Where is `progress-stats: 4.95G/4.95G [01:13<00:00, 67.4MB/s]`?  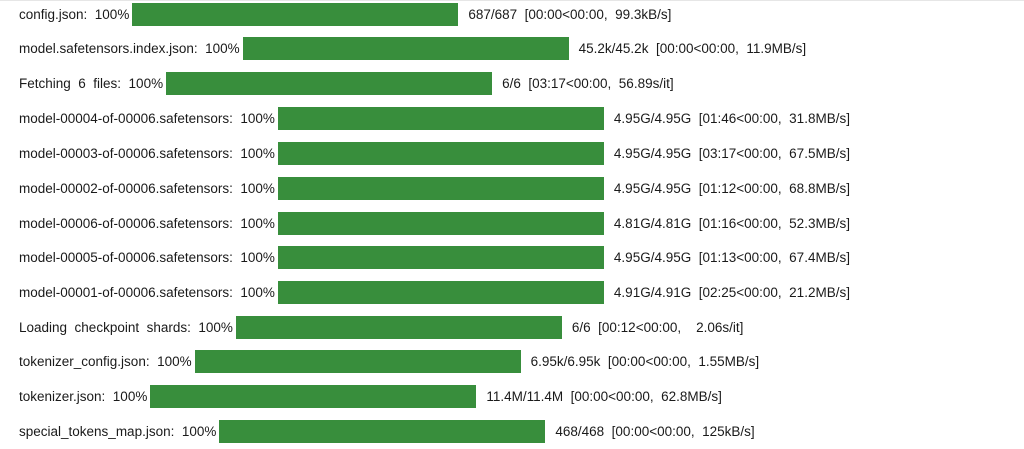 progress-stats: 4.95G/4.95G [01:13<00:00, 67.4MB/s] is located at coordinates (731, 257).